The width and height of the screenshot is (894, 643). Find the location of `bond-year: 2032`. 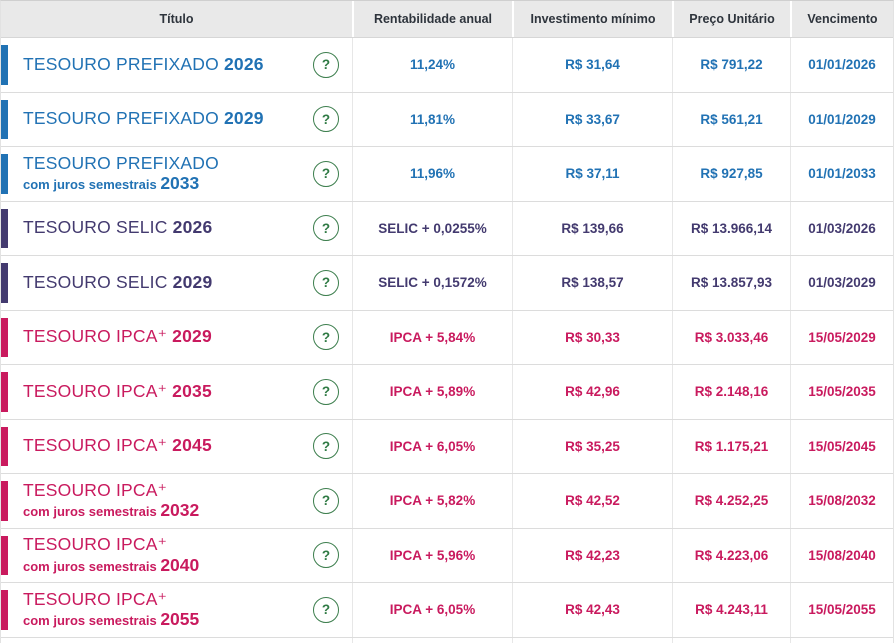

bond-year: 2032 is located at coordinates (180, 510).